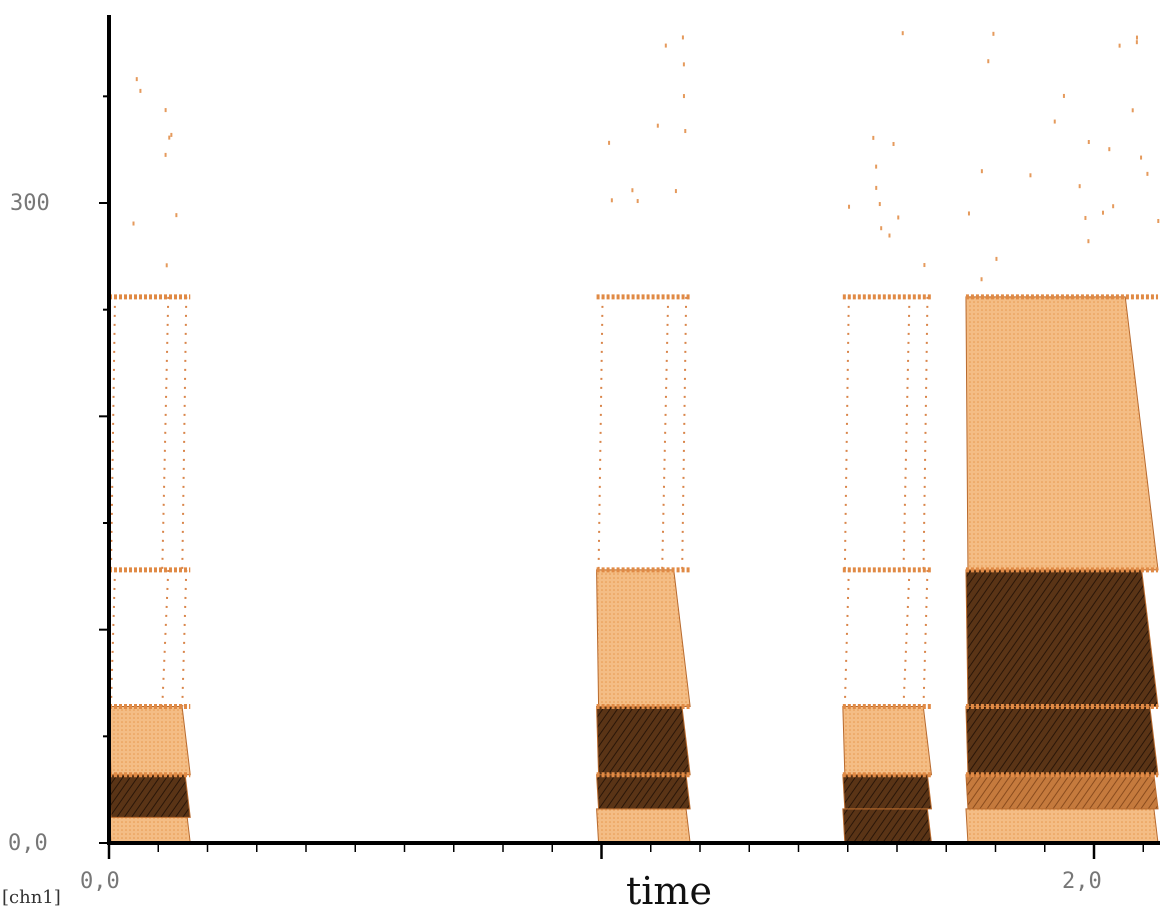 This screenshot has height=915, width=1160. I want to click on x-axis-label: time, so click(669, 891).